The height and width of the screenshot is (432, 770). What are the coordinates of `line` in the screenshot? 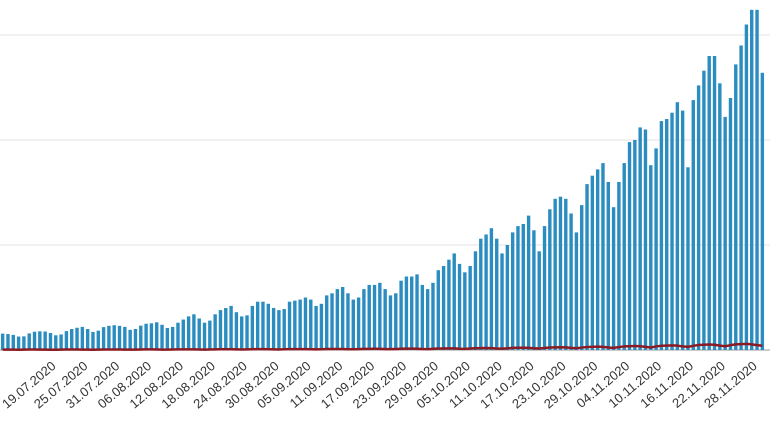 It's located at (382, 346).